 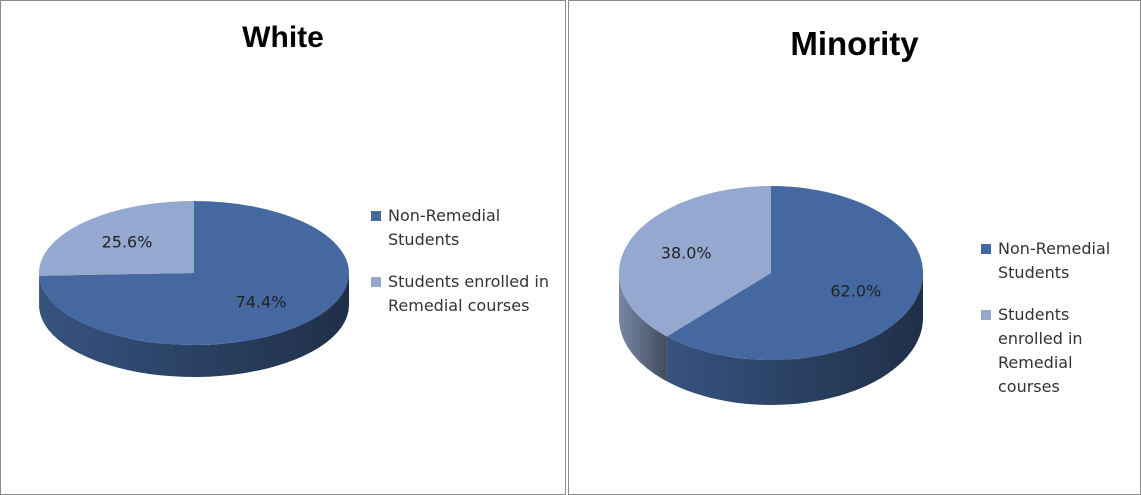 What do you see at coordinates (854, 43) in the screenshot?
I see `chart-title: Minority` at bounding box center [854, 43].